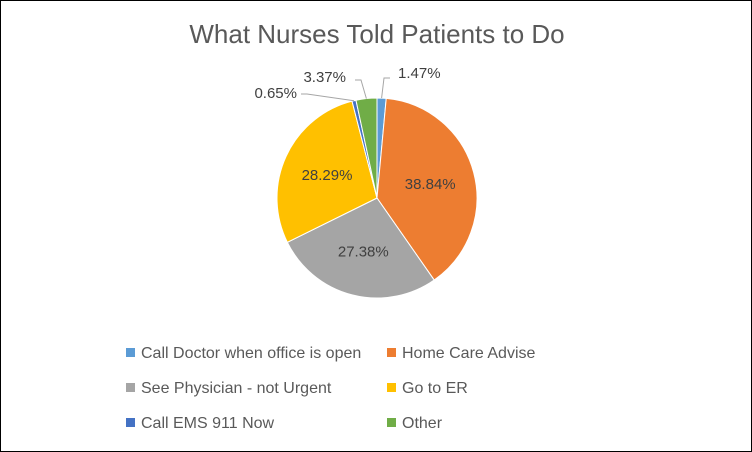 This screenshot has width=752, height=452. I want to click on data-label-4: 0.65%, so click(275, 93).